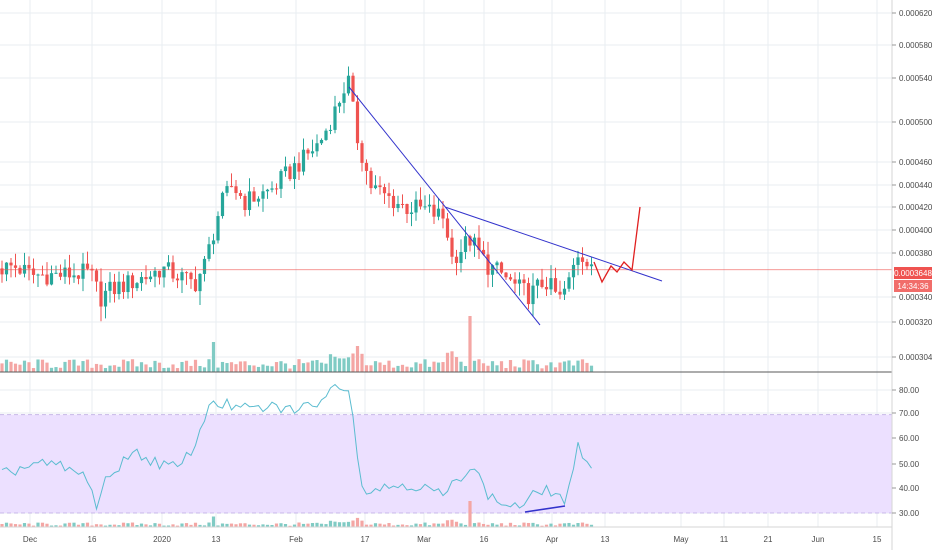 Image resolution: width=932 pixels, height=550 pixels. I want to click on time-axis-tick-label: 2020, so click(162, 539).